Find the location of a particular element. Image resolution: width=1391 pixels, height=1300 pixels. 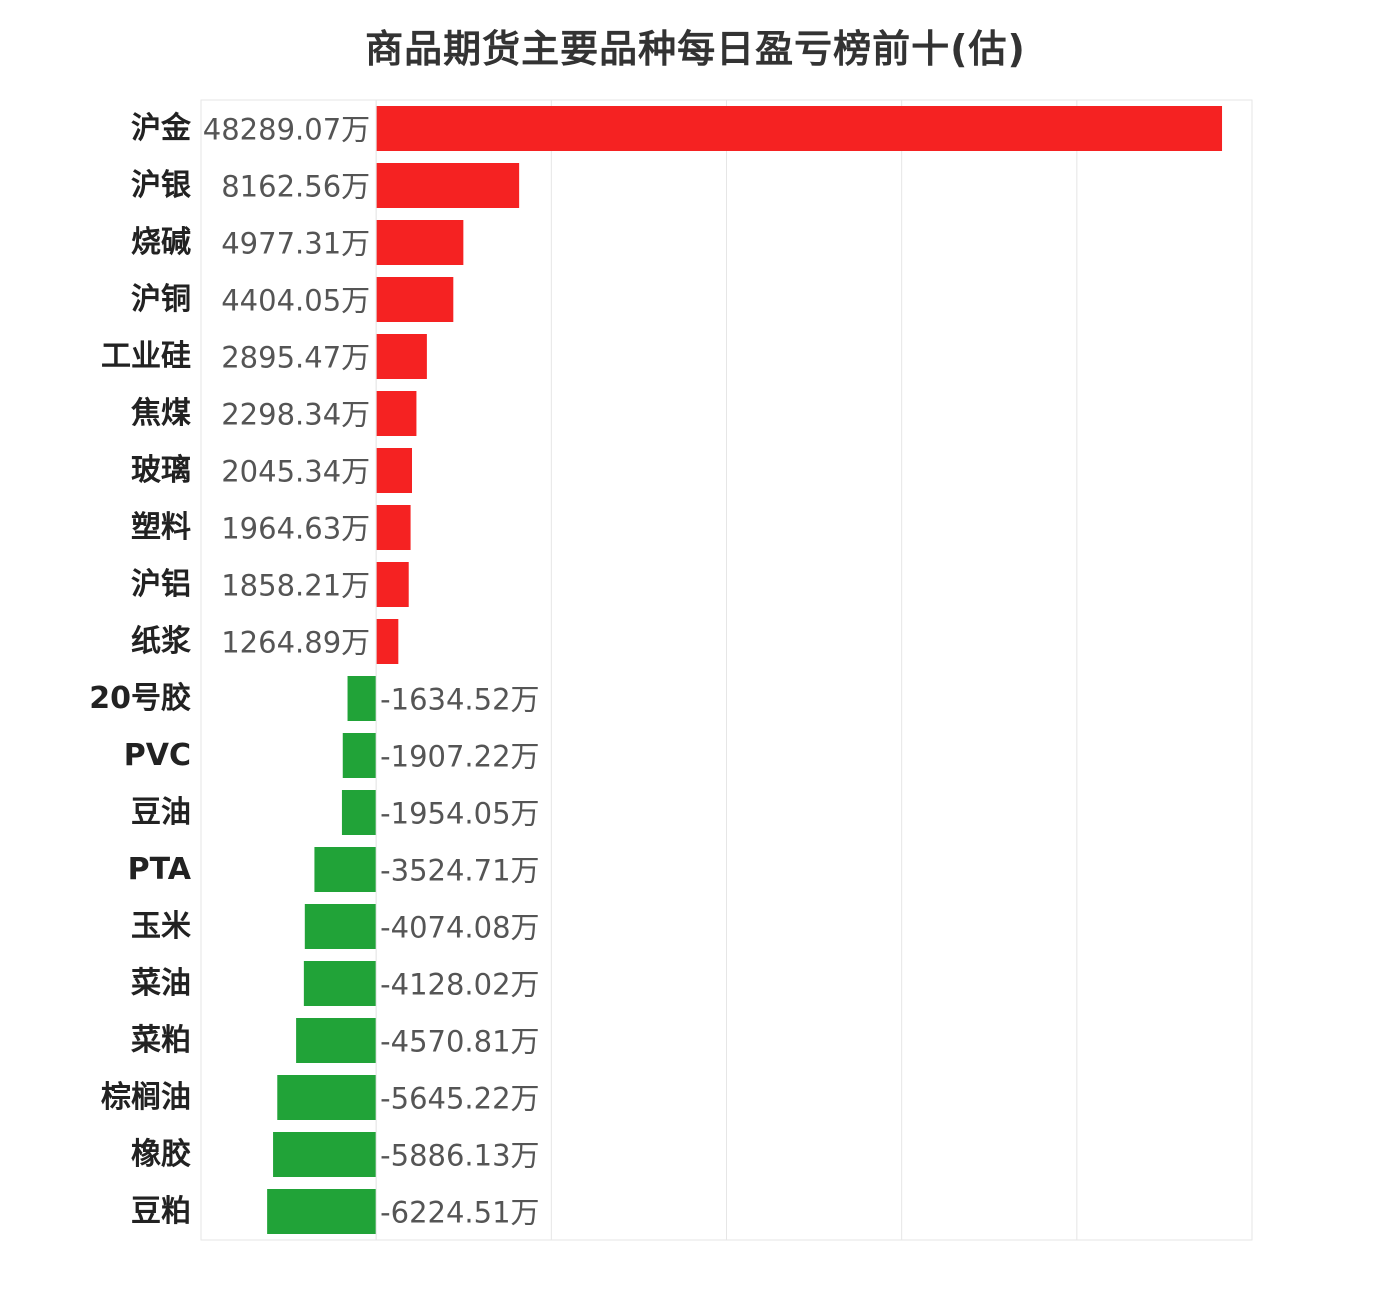

value-label: -6224.51万 is located at coordinates (459, 1213).